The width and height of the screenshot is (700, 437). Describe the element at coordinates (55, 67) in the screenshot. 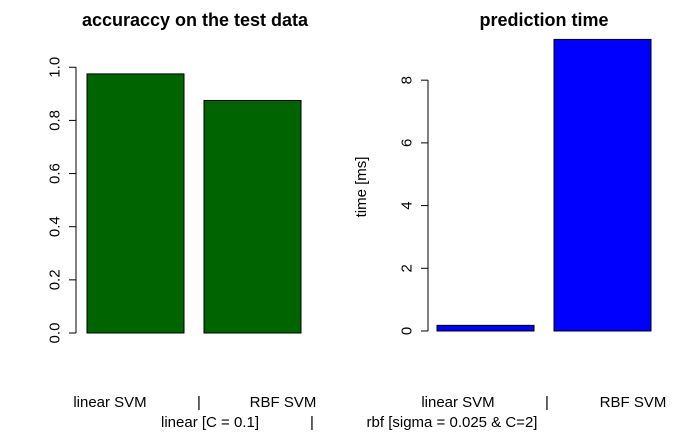

I see `chart-1-y-tick-label-6: 1.0` at that location.